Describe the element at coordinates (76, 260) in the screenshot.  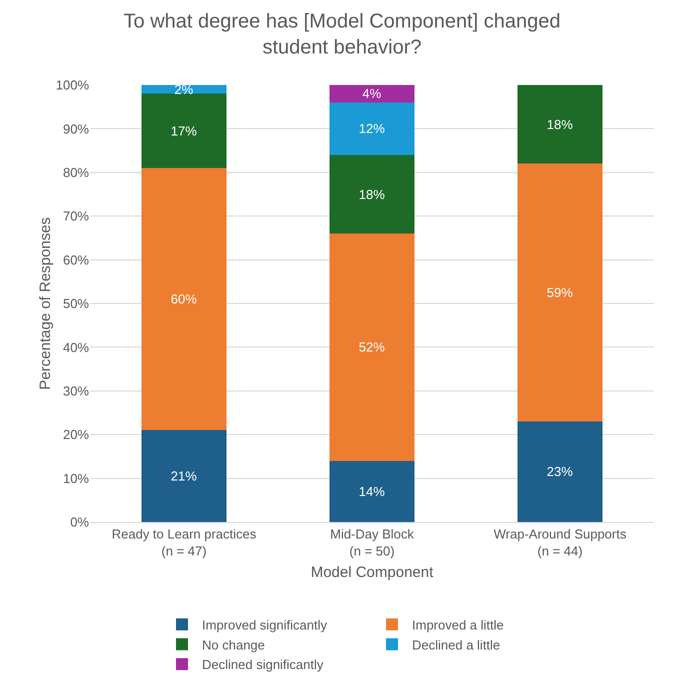
I see `y-tick-label: 60%` at that location.